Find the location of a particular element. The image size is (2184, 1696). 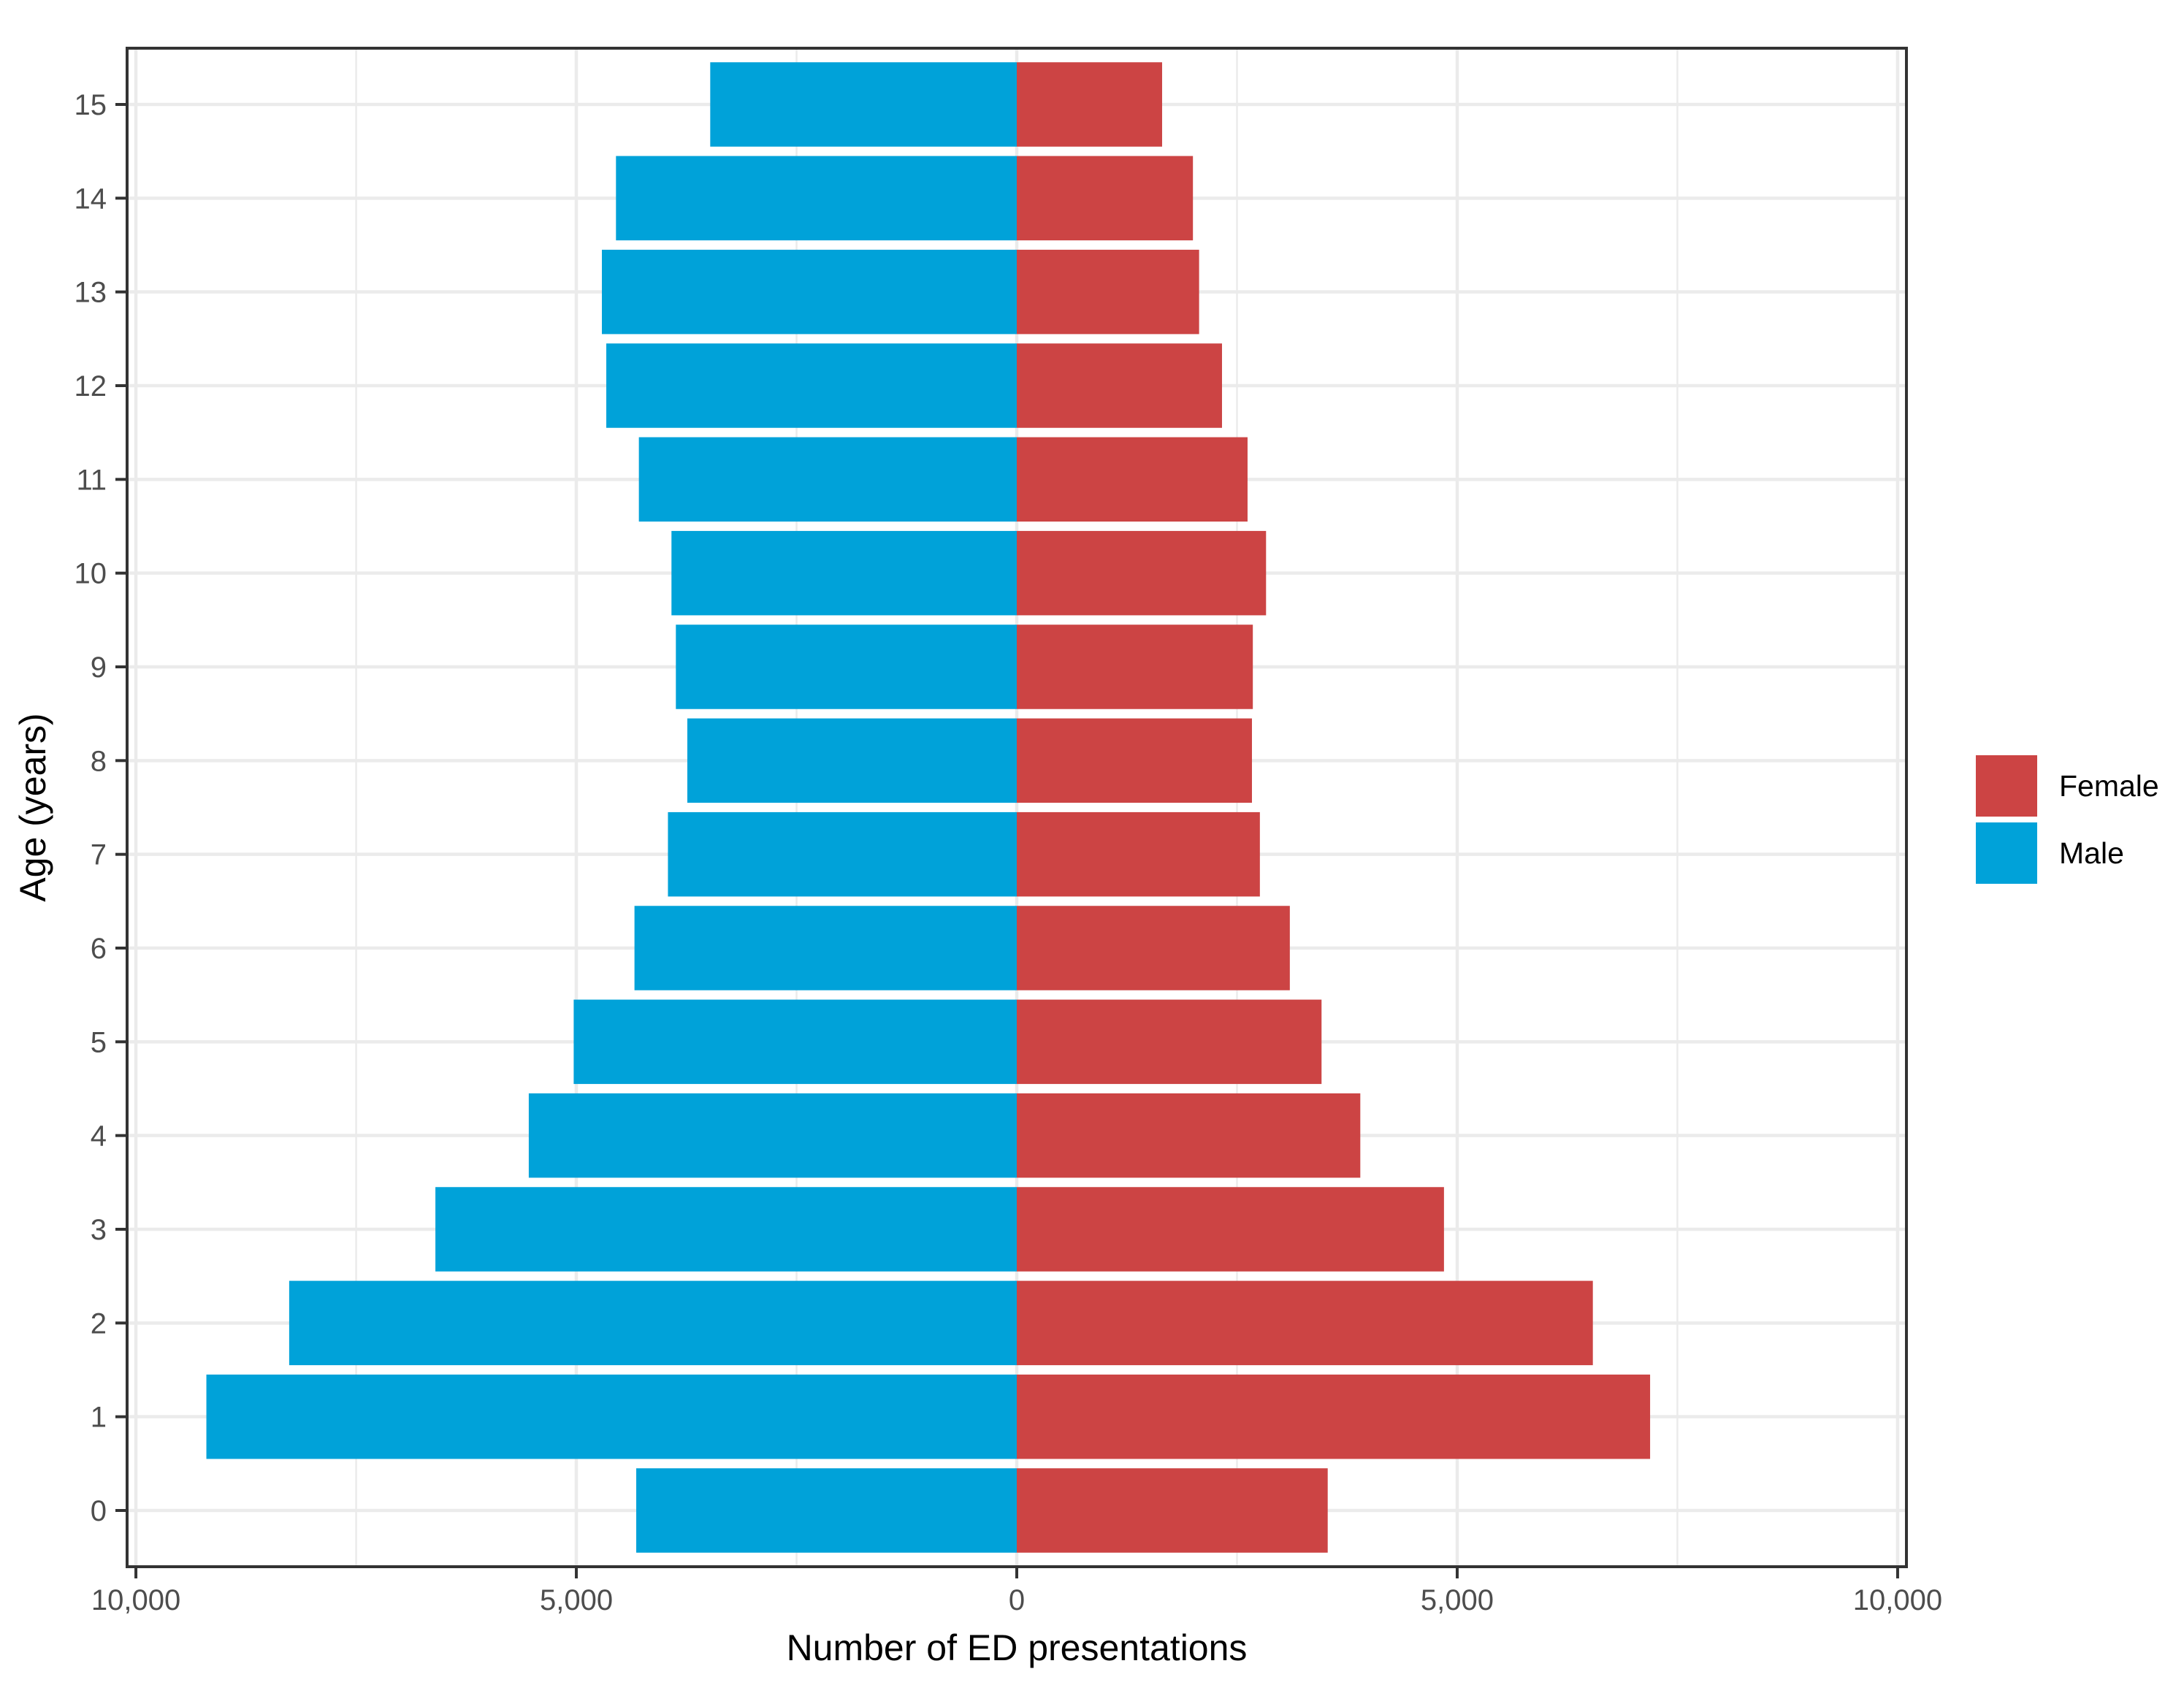

legend-label-male: Male is located at coordinates (2091, 853).